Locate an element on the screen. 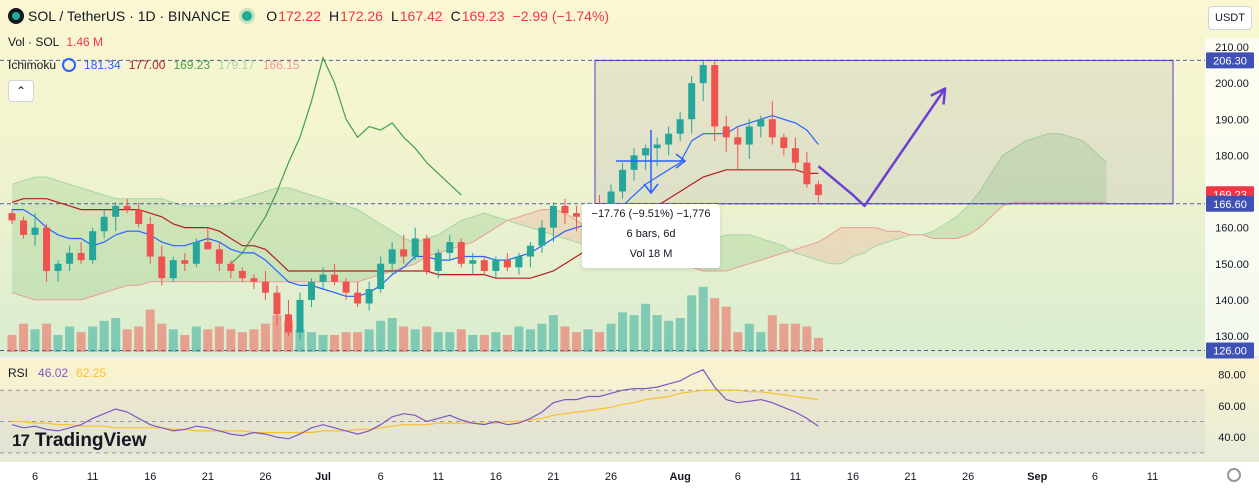  time-axis-tick-label: 16 is located at coordinates (853, 477).